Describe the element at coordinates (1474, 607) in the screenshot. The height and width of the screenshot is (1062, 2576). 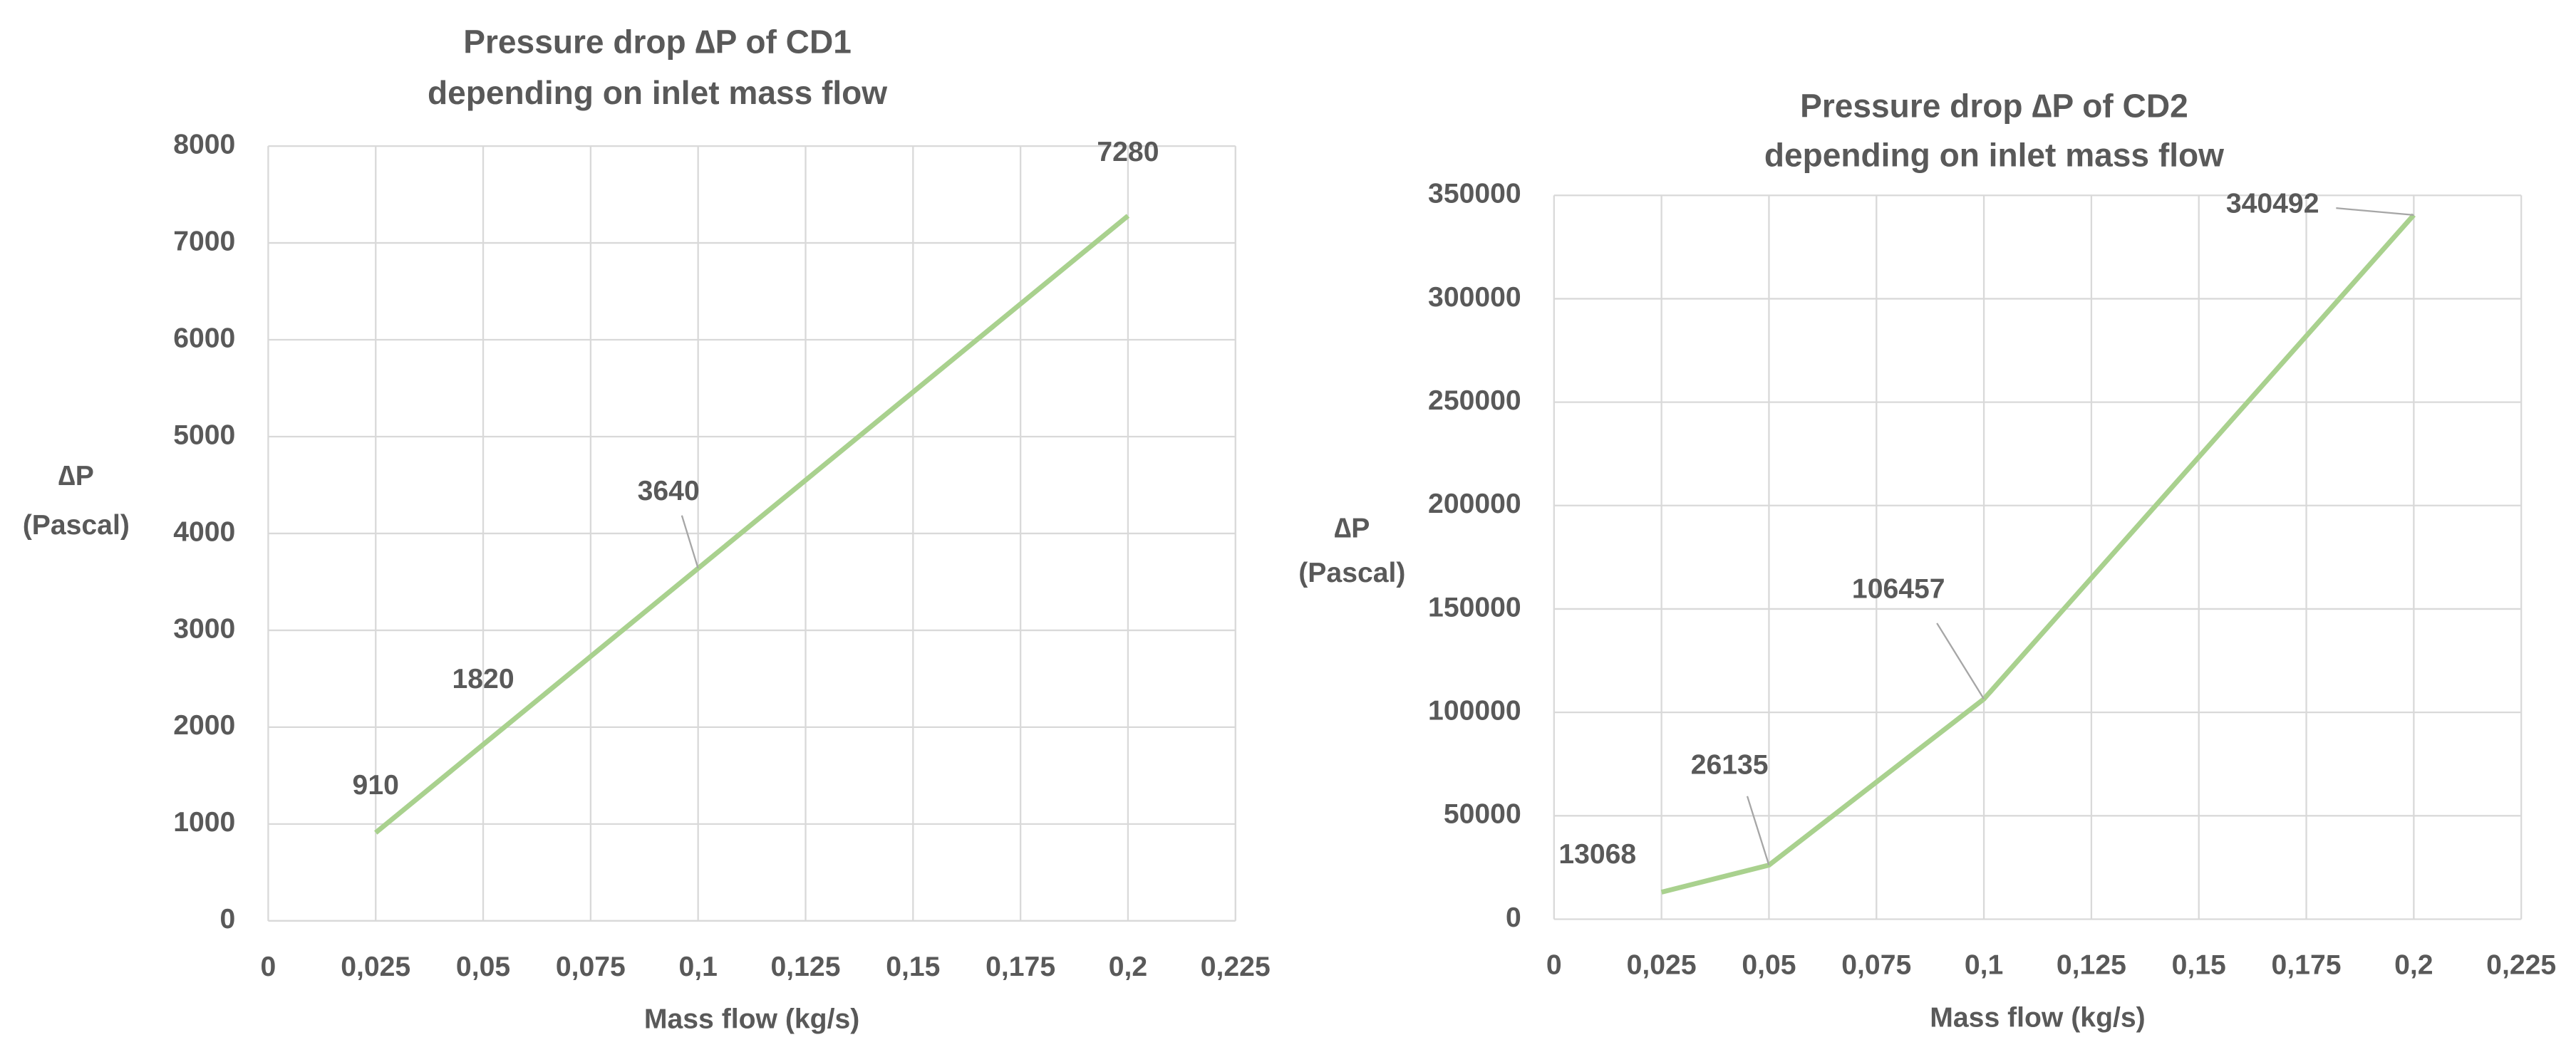
I see `y-tick-label: 150000` at that location.